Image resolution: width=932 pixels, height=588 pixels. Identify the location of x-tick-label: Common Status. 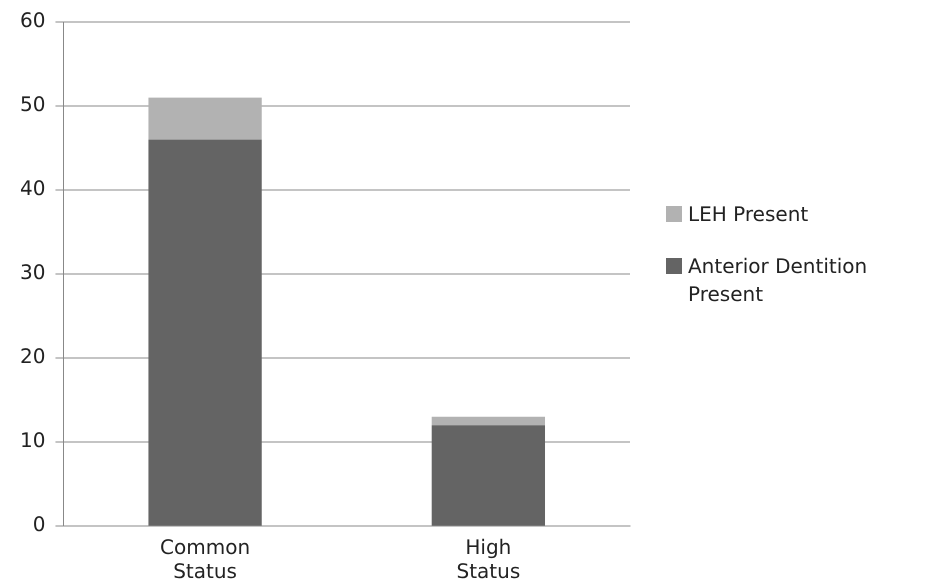
(205, 559).